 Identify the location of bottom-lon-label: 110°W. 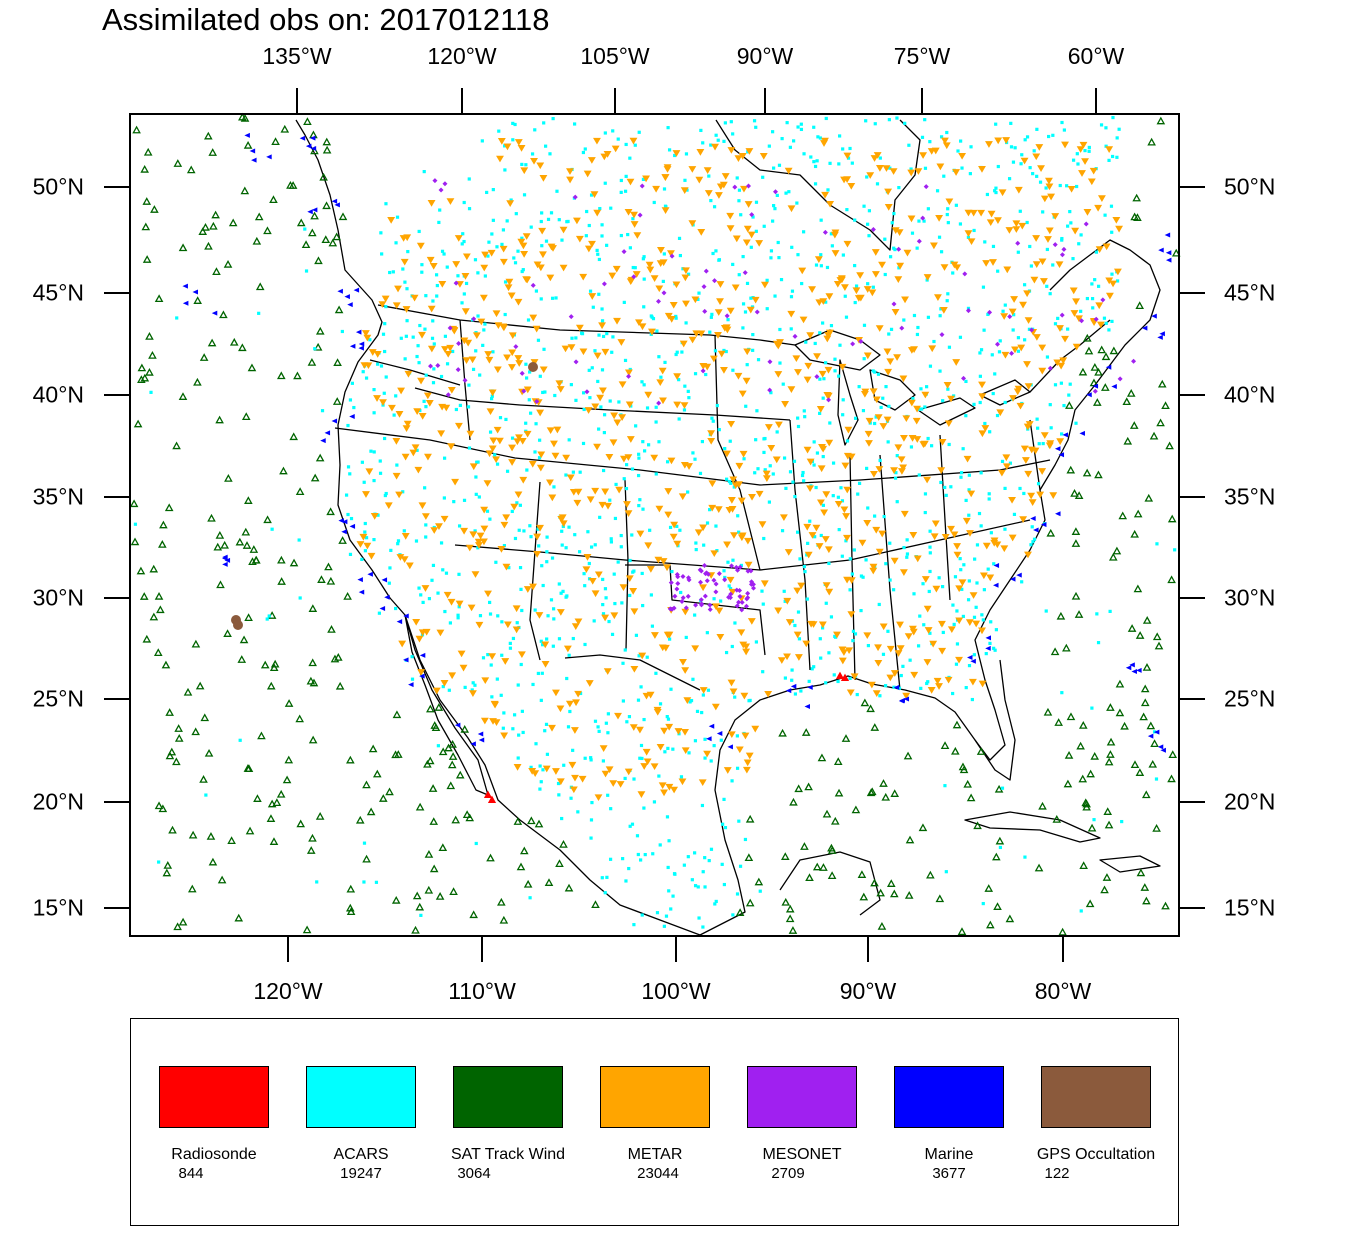
(482, 991).